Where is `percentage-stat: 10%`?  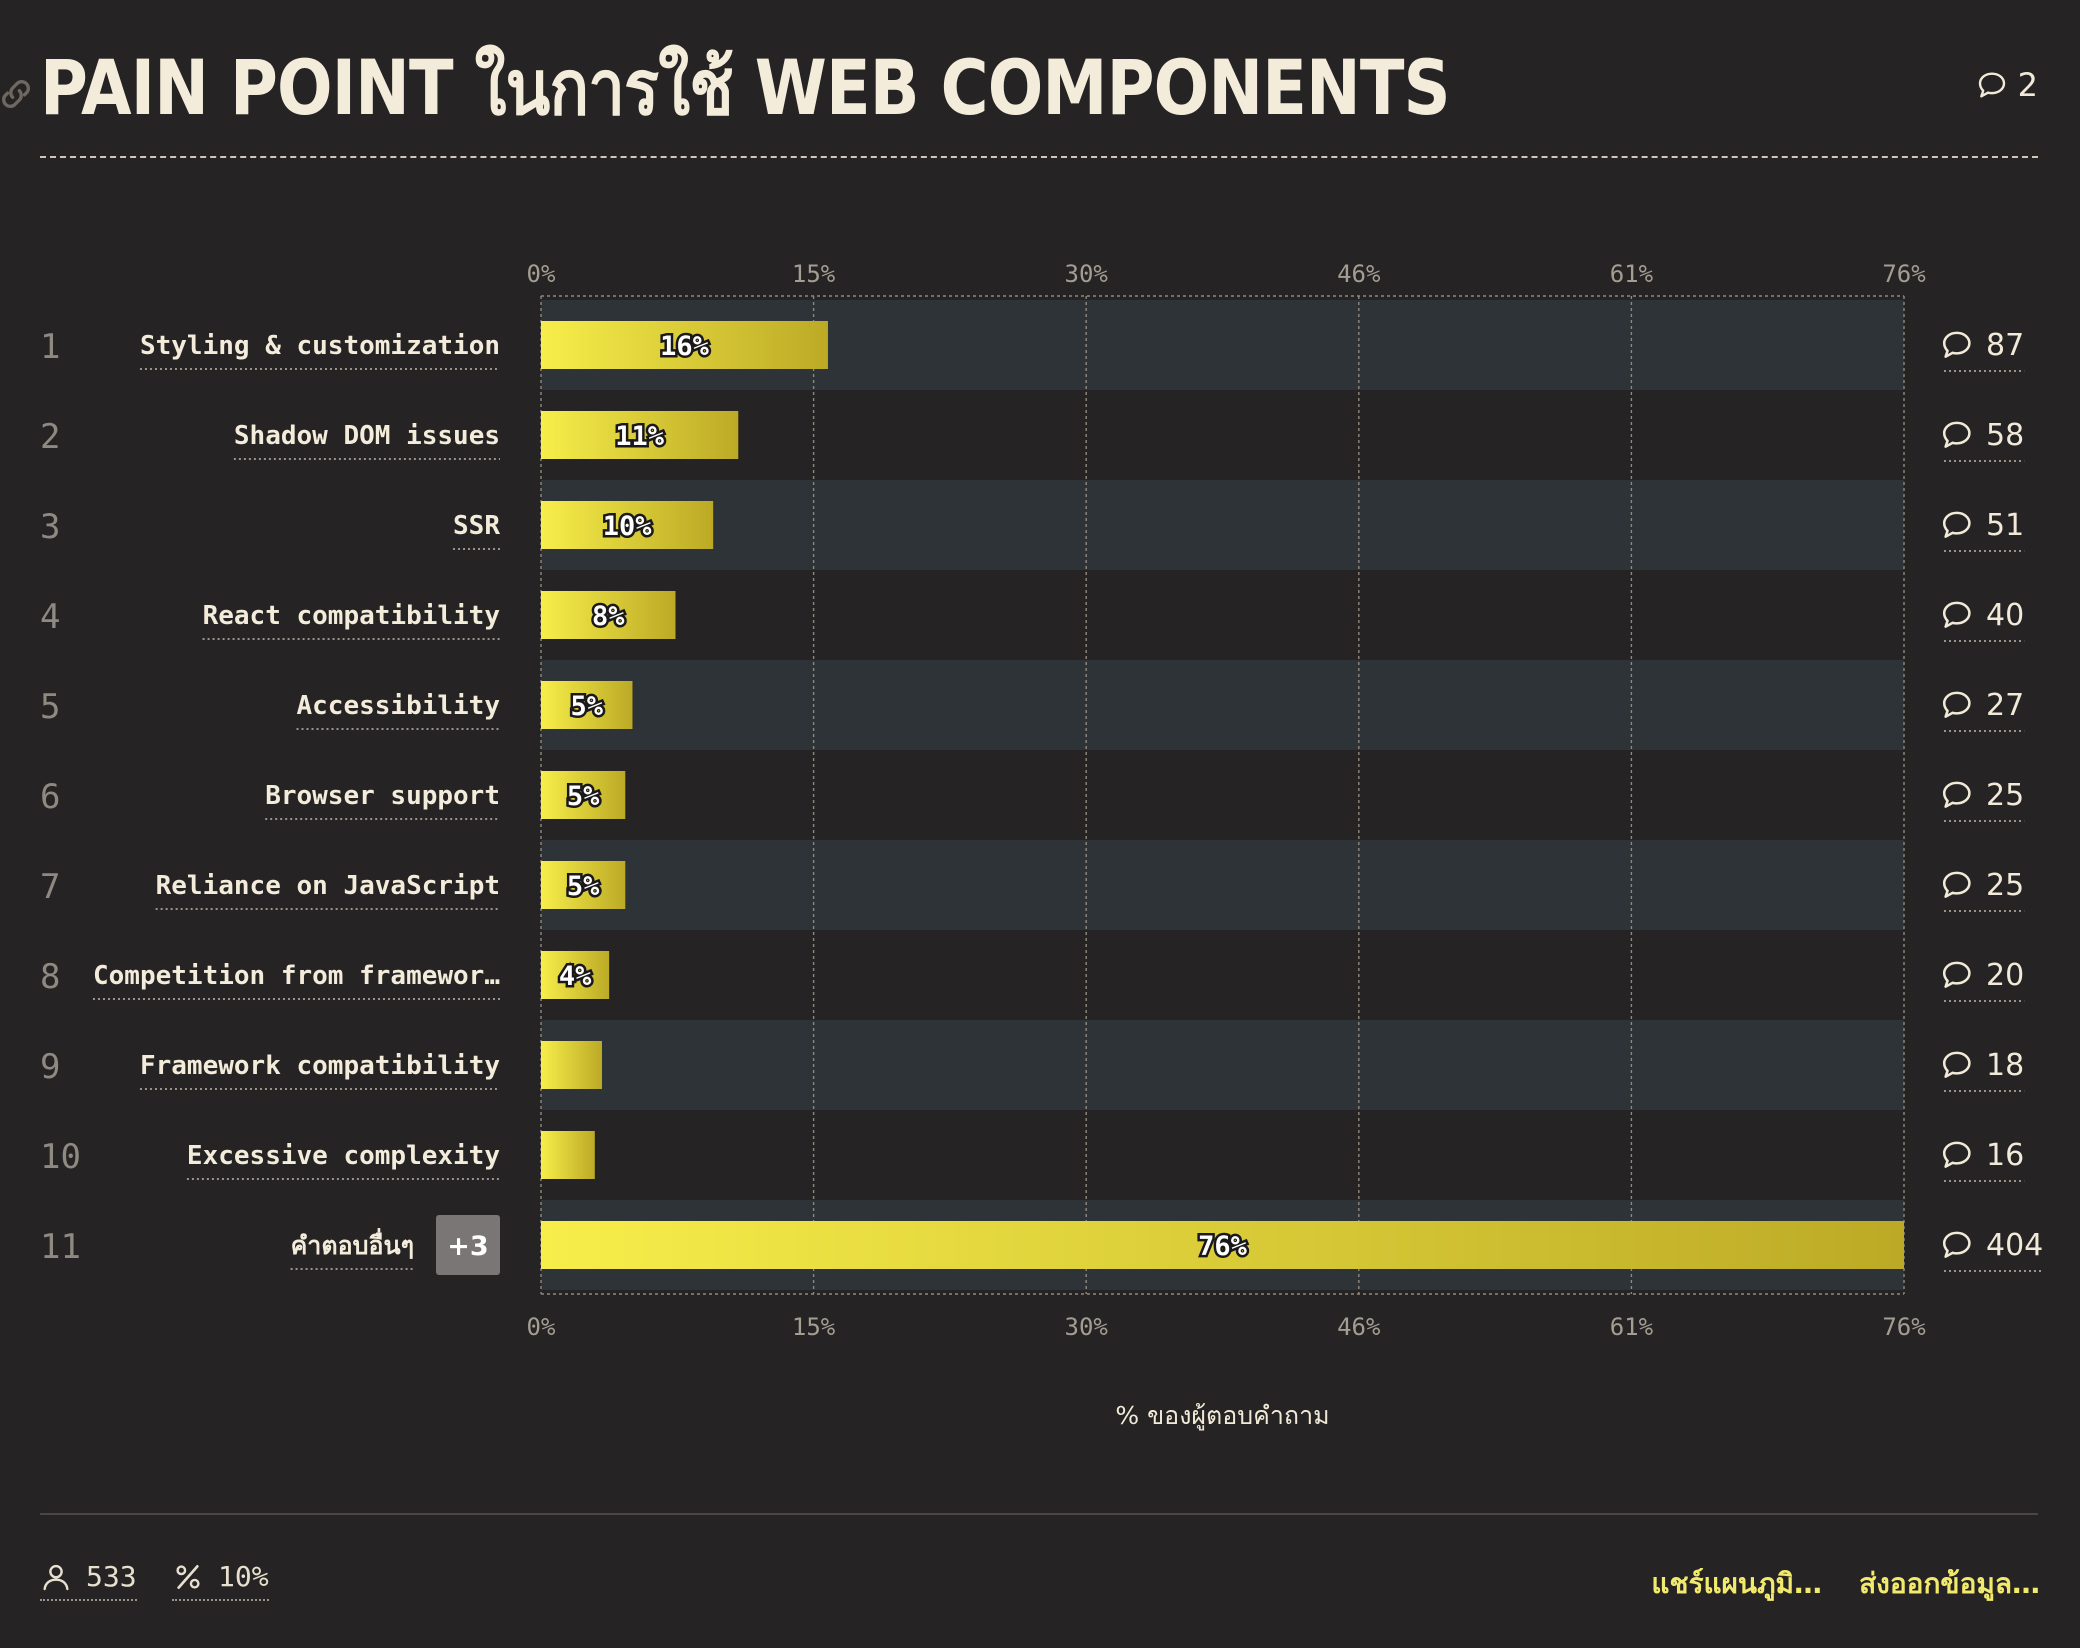
percentage-stat: 10% is located at coordinates (220, 1580).